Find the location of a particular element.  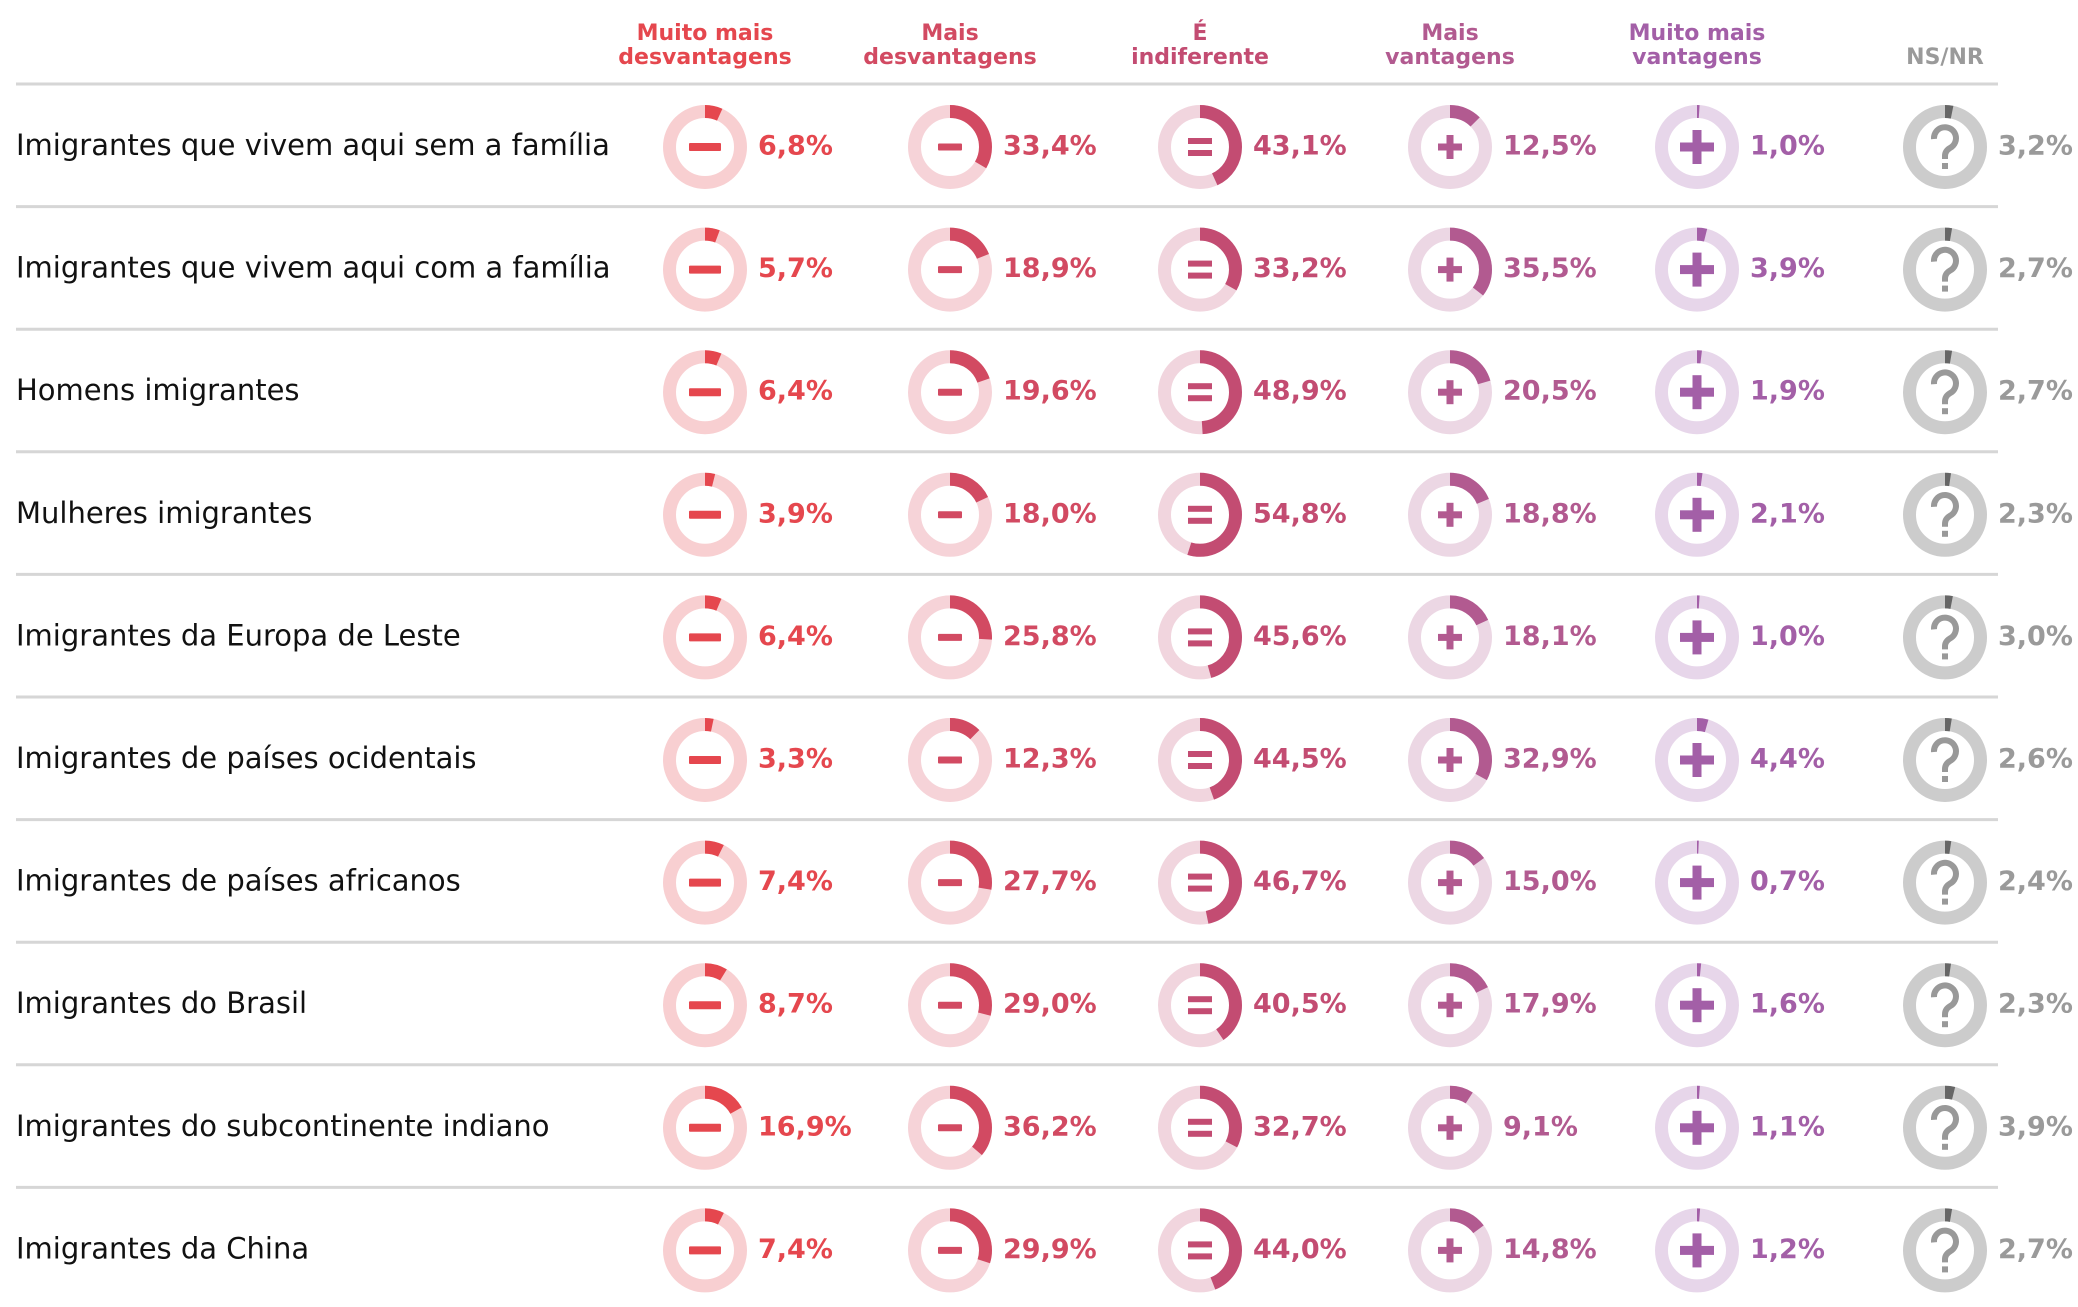

value-label: 32,7% is located at coordinates (1300, 1126).